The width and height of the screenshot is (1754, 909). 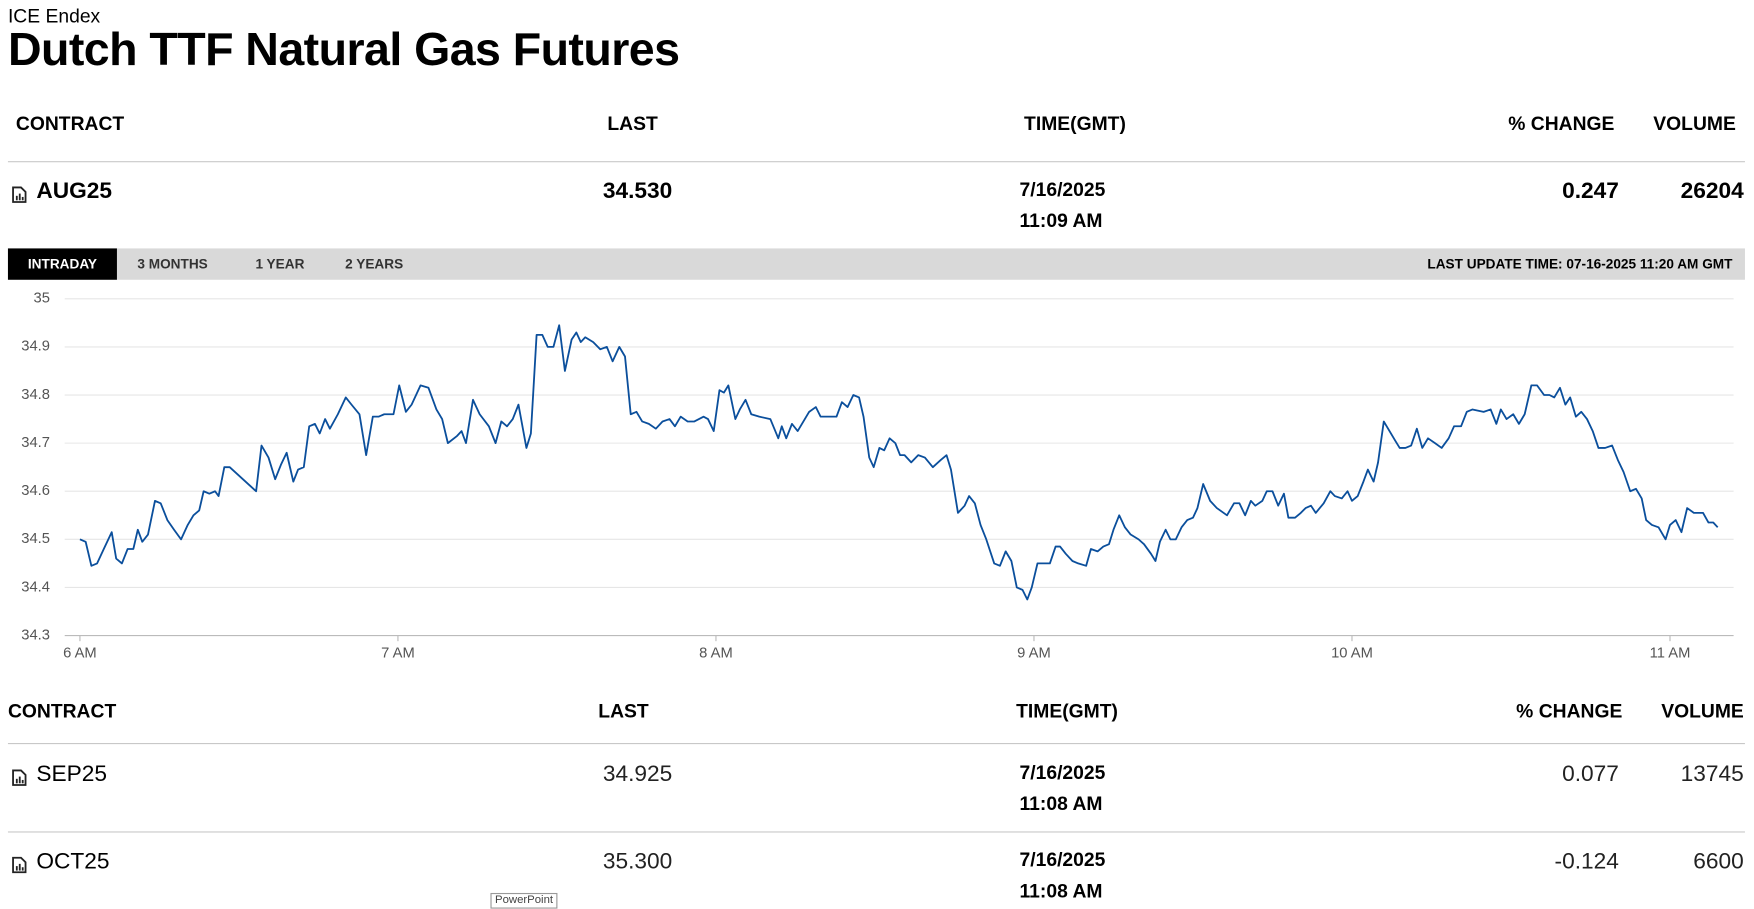 What do you see at coordinates (637, 774) in the screenshot?
I see `last-price: 34.925` at bounding box center [637, 774].